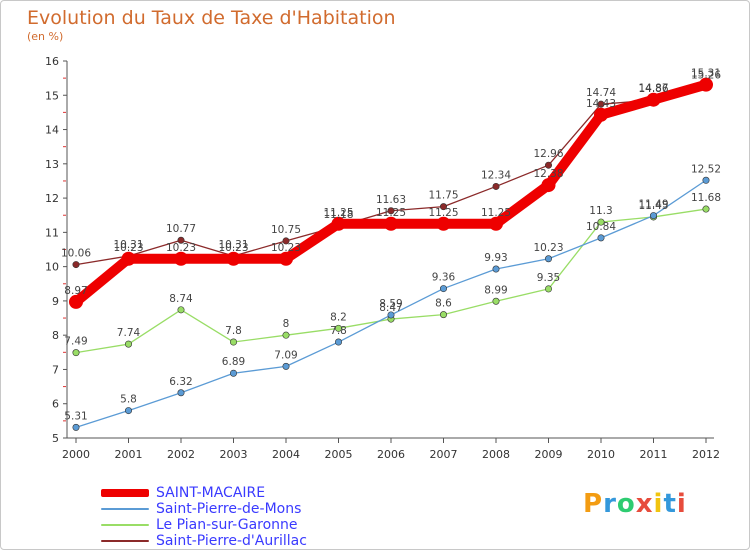  Describe the element at coordinates (600, 211) in the screenshot. I see `data-label: 11.3` at that location.